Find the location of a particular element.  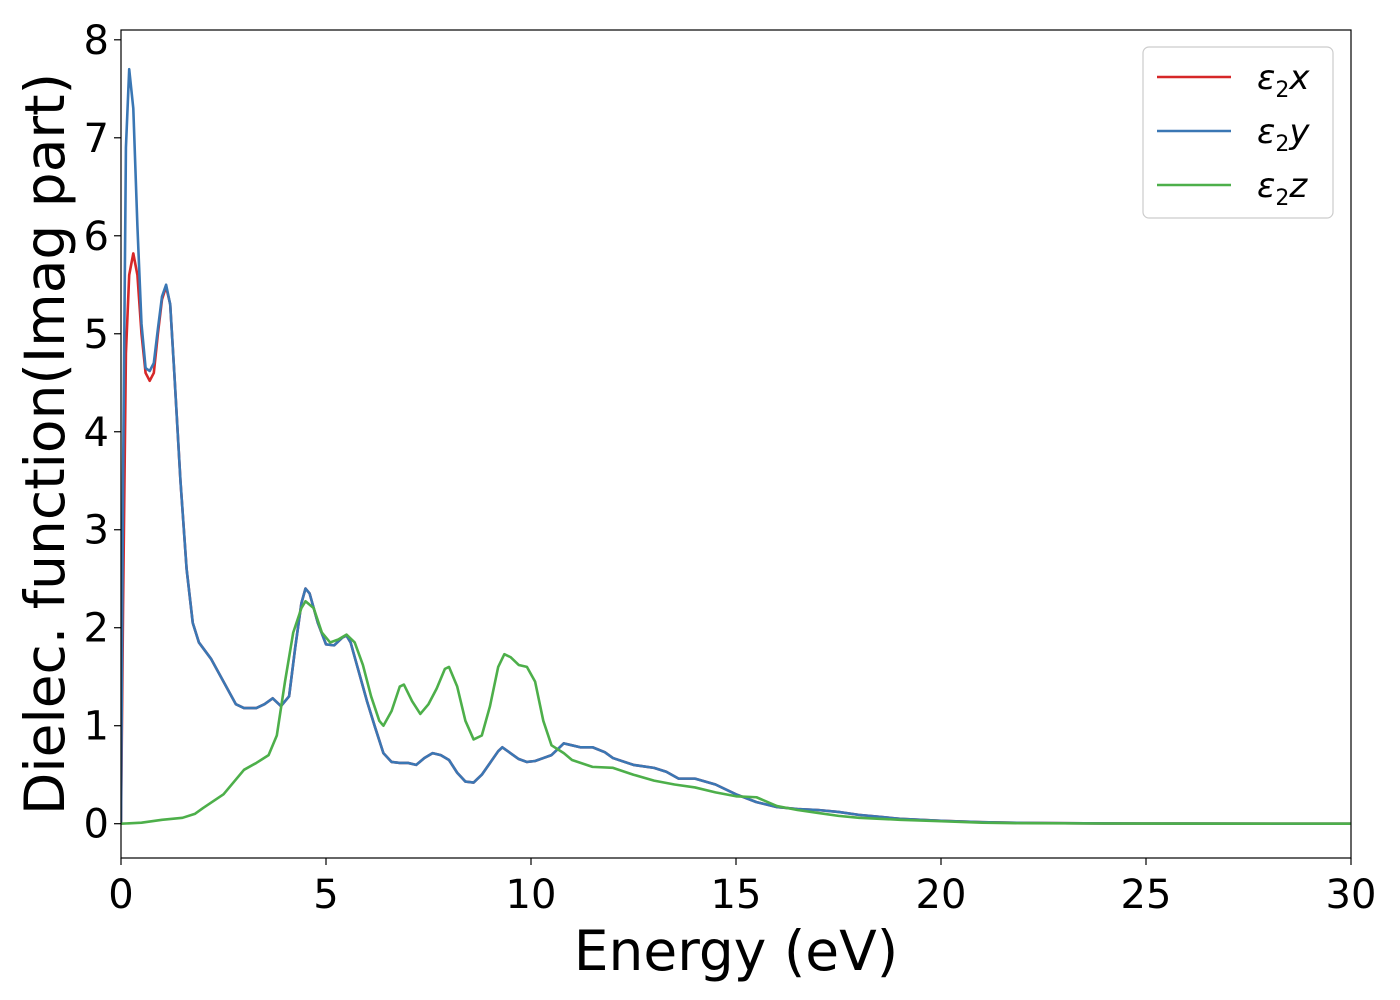

legend-box is located at coordinates (1238, 132).